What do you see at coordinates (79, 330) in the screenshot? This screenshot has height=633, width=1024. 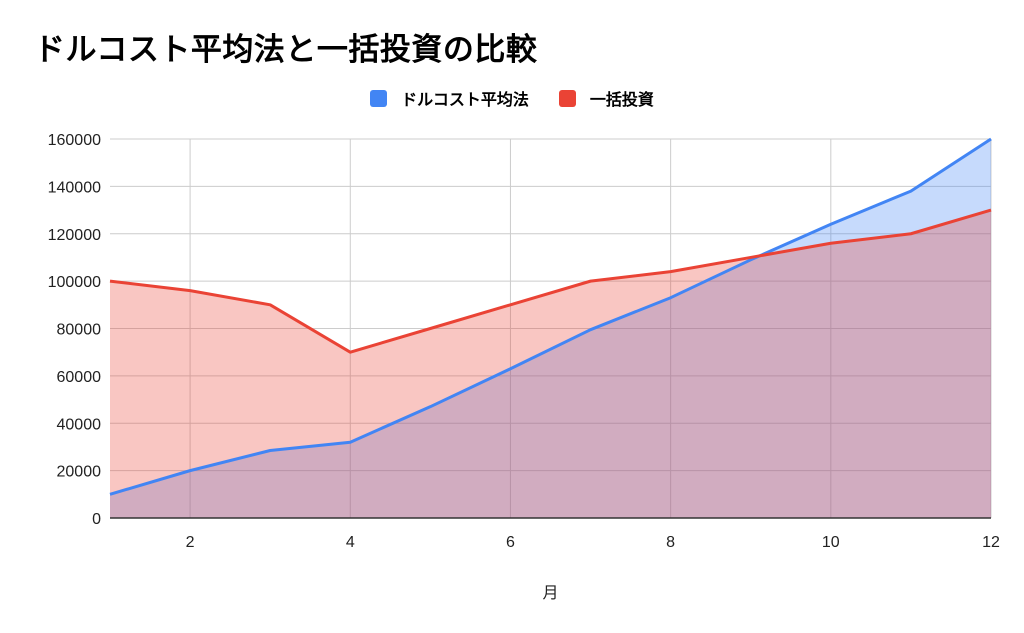 I see `y-tick-label: 80000` at bounding box center [79, 330].